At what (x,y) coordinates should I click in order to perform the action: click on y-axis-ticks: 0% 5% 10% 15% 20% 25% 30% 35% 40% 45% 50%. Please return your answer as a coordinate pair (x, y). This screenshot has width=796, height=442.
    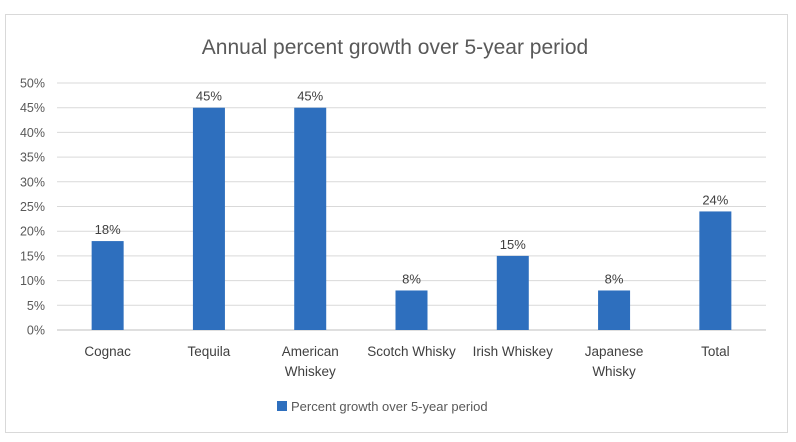
    Looking at the image, I should click on (32, 207).